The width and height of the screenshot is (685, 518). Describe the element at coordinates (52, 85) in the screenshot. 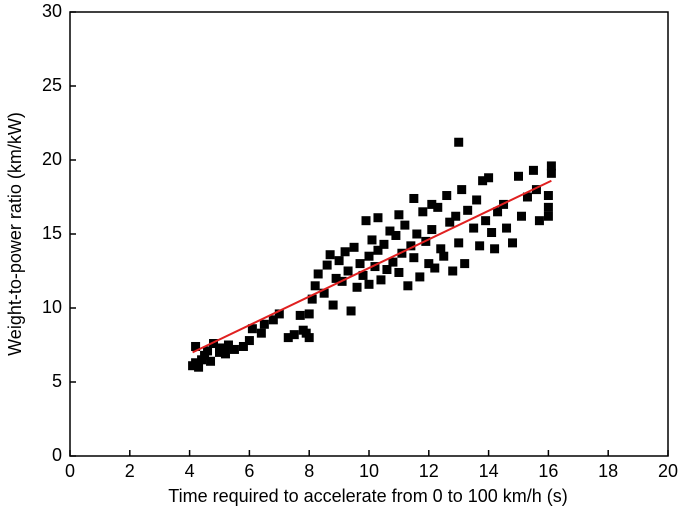

I see `y-tick-label: 25` at that location.